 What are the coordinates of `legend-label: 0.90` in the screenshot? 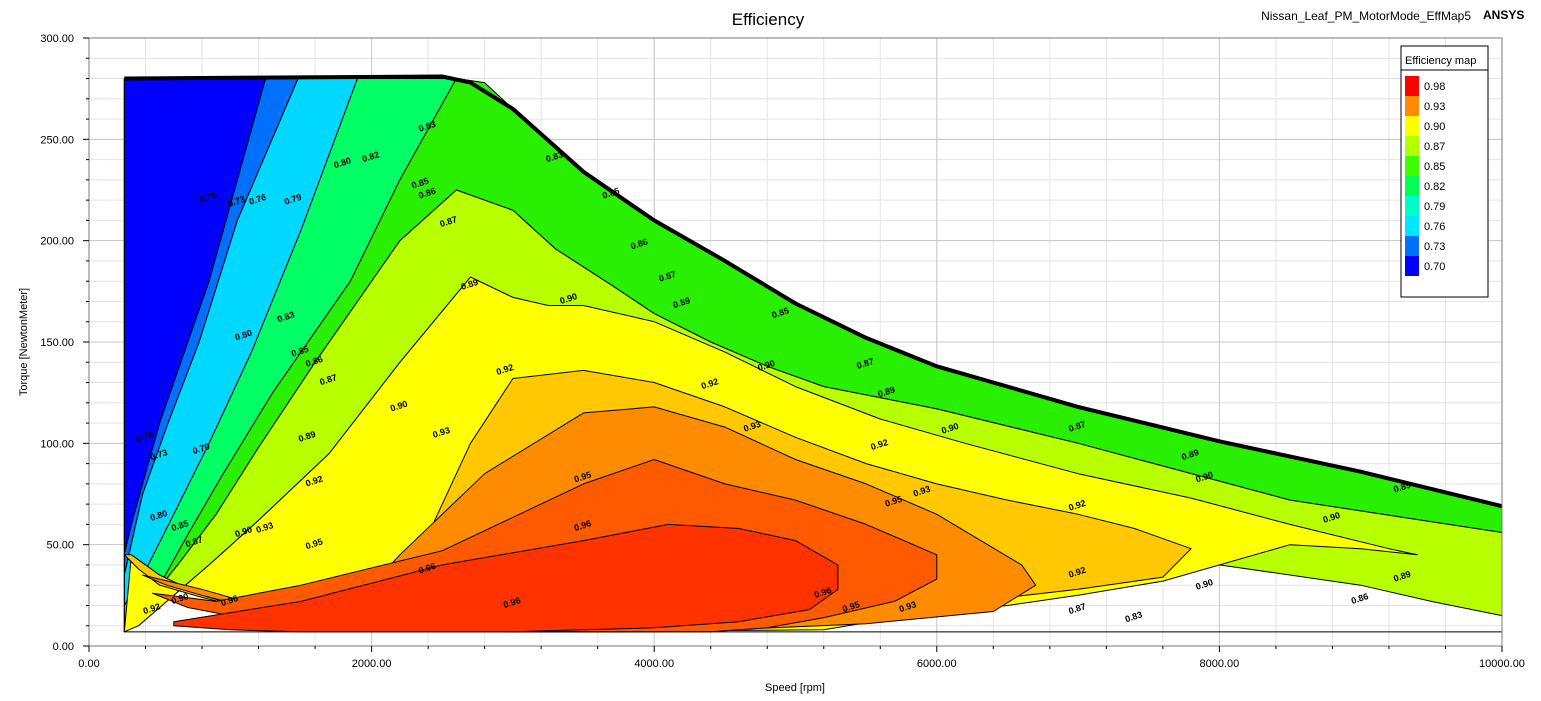 It's located at (1434, 127).